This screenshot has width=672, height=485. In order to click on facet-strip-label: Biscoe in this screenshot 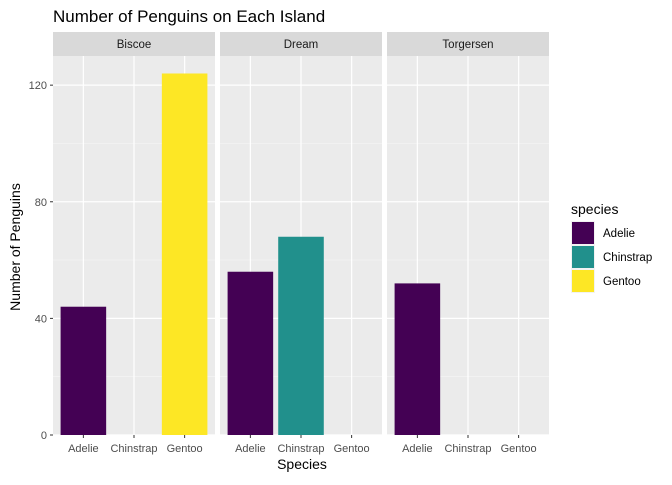, I will do `click(134, 45)`.